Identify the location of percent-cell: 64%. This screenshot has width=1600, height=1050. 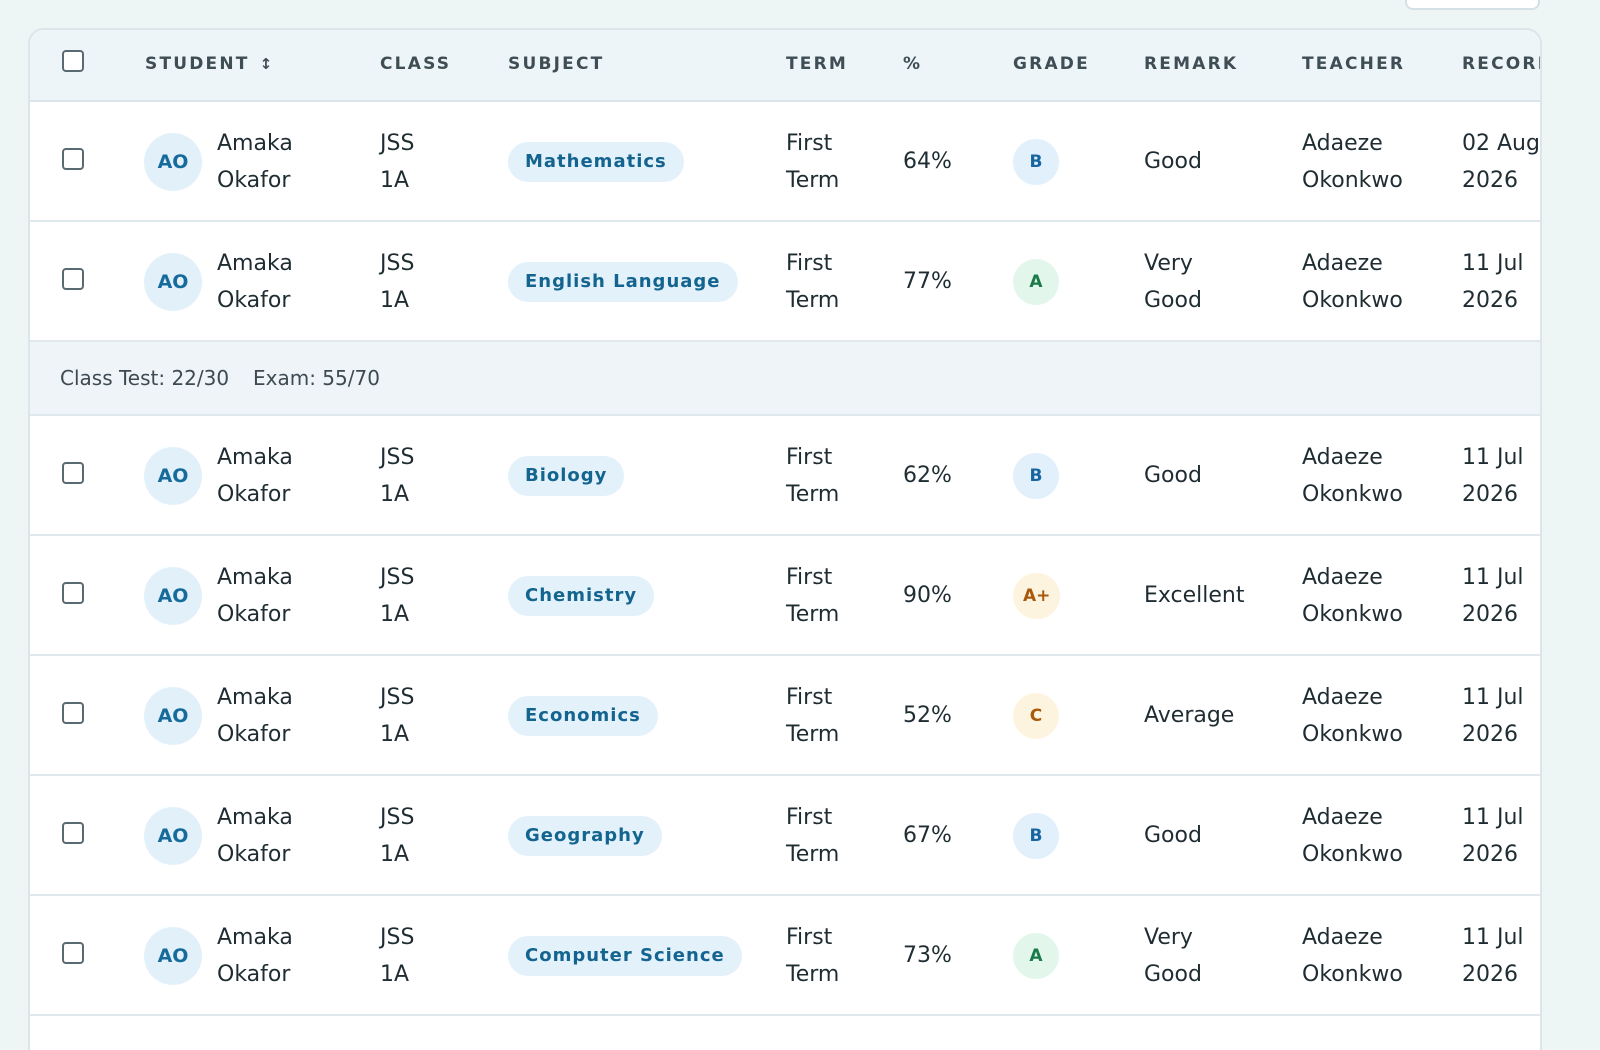
(927, 161).